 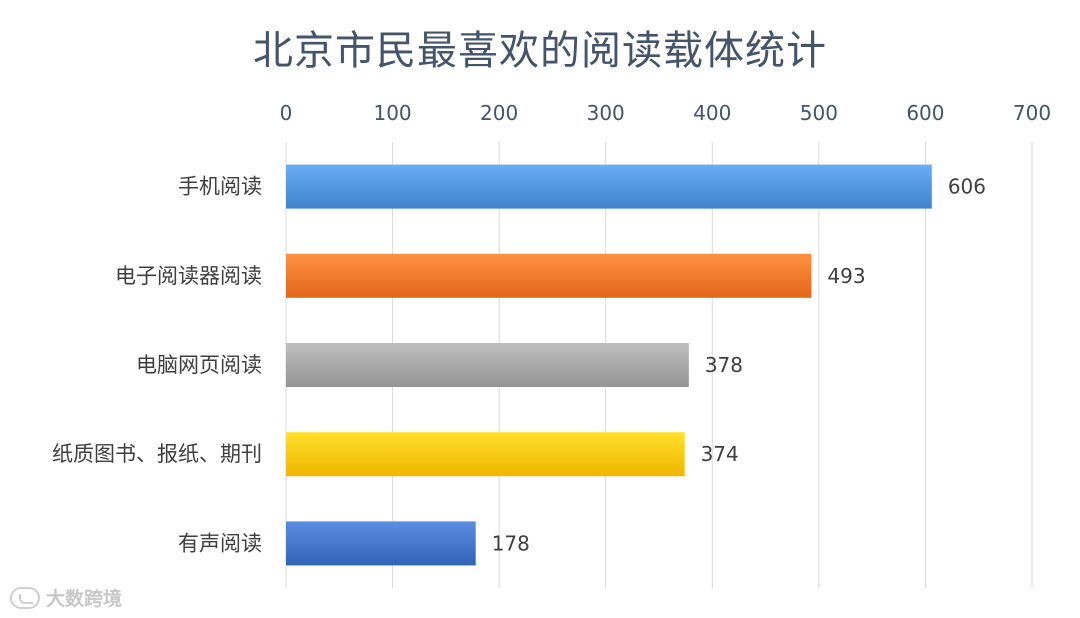 What do you see at coordinates (286, 113) in the screenshot?
I see `x-tick-label-0: 0` at bounding box center [286, 113].